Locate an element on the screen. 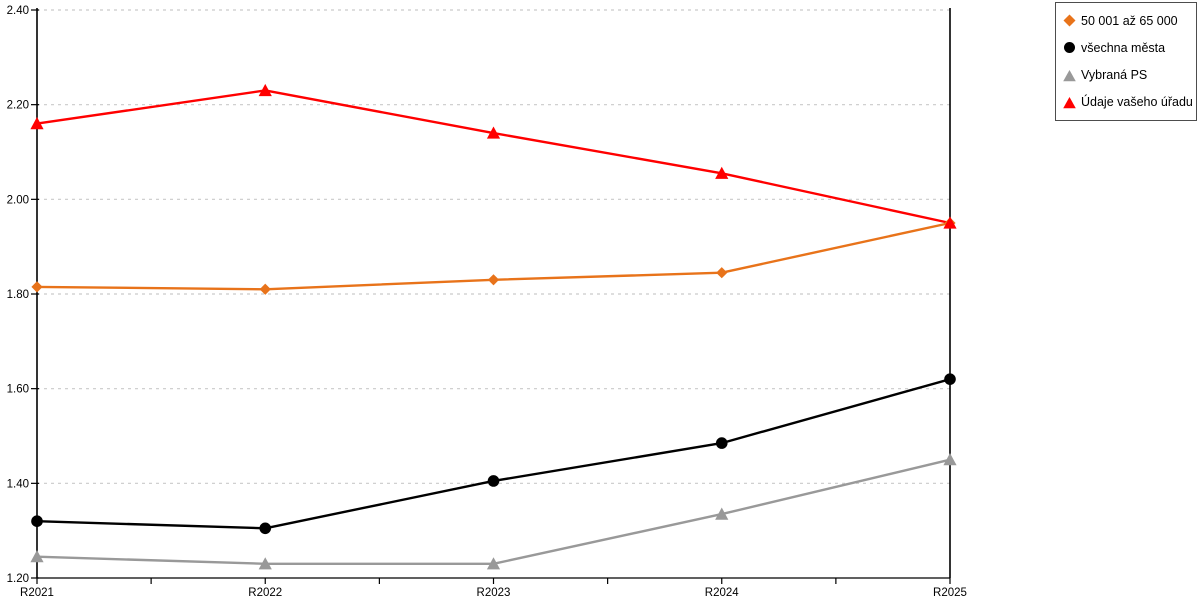 The image size is (1200, 600). legend-item: Údaje vašeho úřadu is located at coordinates (1129, 102).